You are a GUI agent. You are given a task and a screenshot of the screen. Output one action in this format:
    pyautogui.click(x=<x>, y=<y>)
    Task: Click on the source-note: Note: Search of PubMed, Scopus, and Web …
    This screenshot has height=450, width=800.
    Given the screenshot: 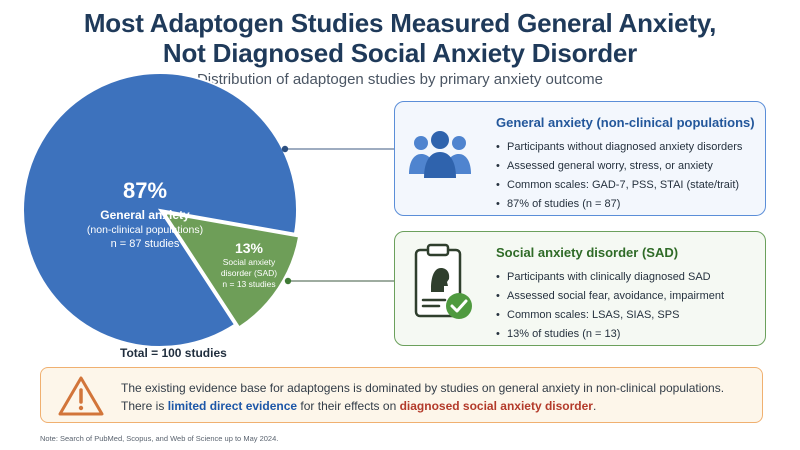 What is the action you would take?
    pyautogui.click(x=159, y=438)
    